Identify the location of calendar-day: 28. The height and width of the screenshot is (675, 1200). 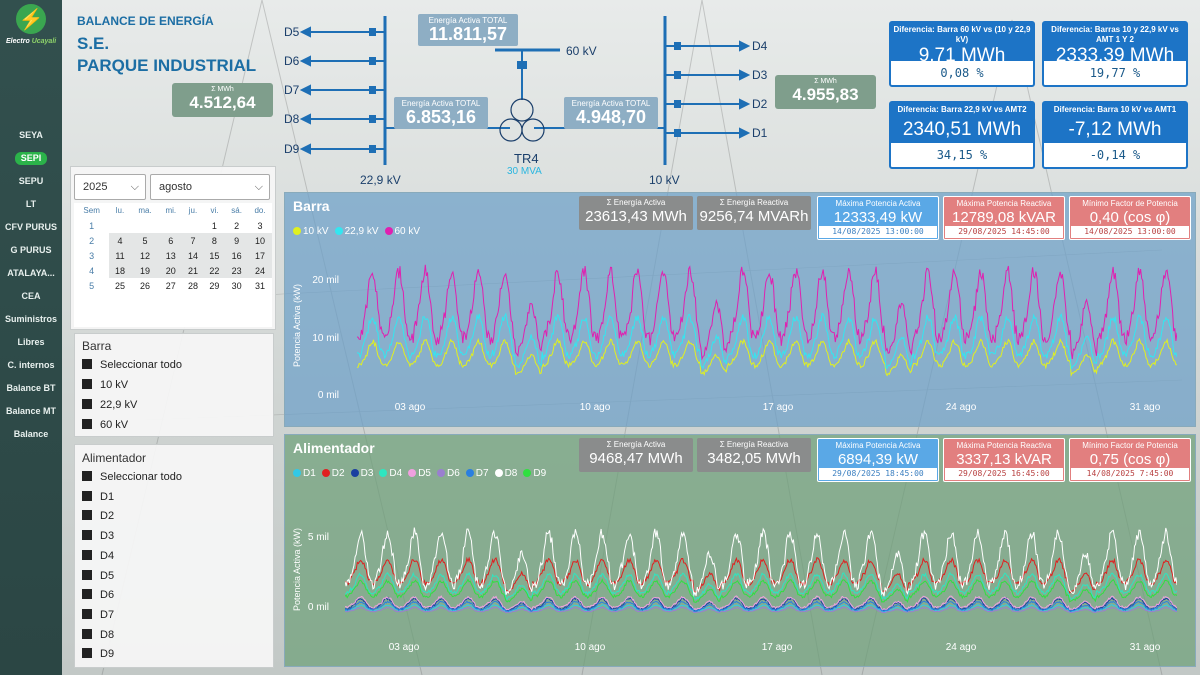
(192, 285).